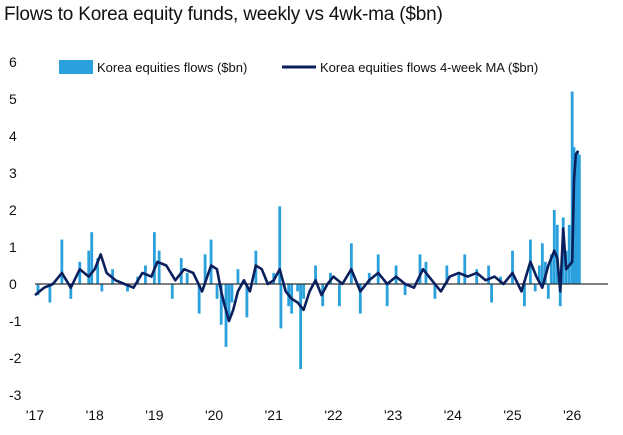 This screenshot has width=623, height=435. I want to click on y-tick-label: -3, so click(15, 395).